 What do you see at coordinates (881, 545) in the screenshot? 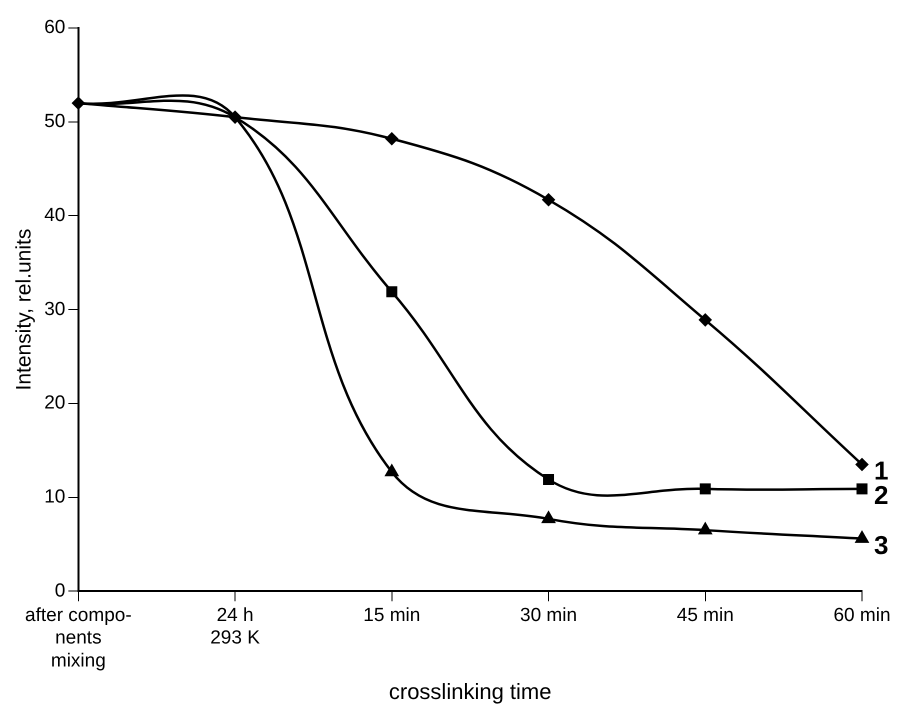
I see `series-label: 3` at bounding box center [881, 545].